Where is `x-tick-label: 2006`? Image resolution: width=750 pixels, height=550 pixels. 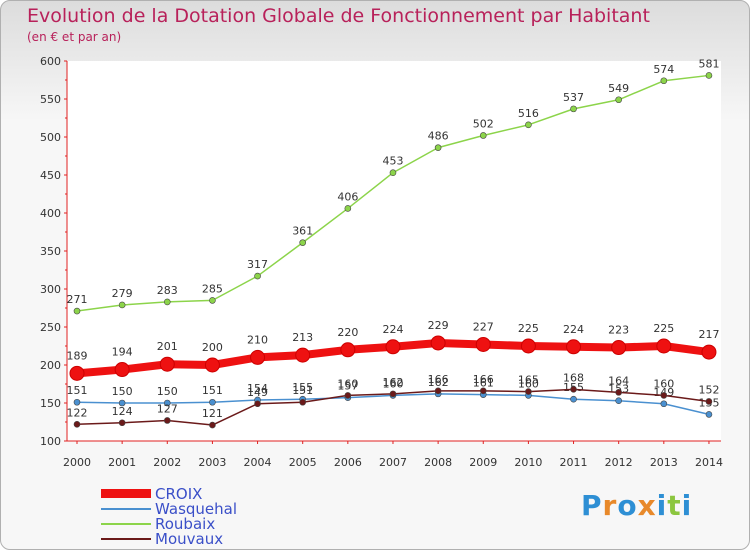 x-tick-label: 2006 is located at coordinates (348, 462).